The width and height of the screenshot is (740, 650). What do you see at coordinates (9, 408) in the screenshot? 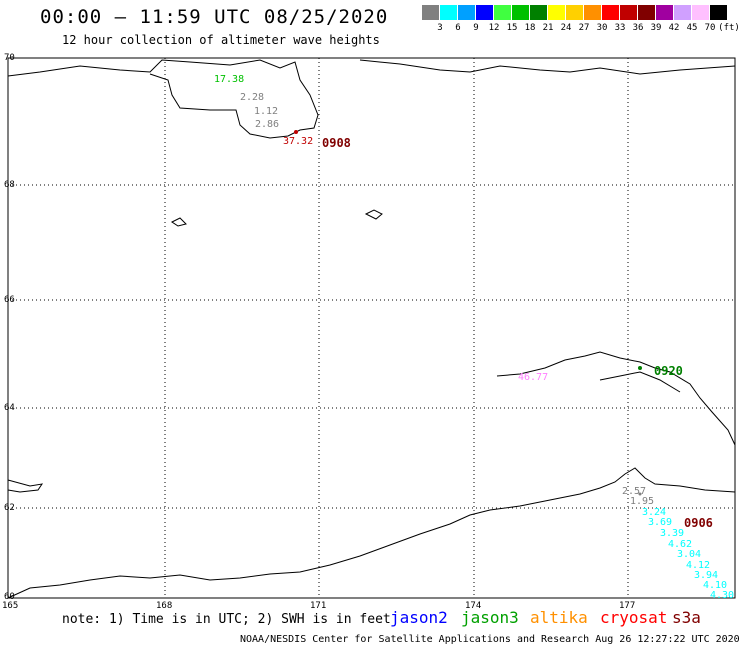
I see `lat-label-64: 64` at bounding box center [9, 408].